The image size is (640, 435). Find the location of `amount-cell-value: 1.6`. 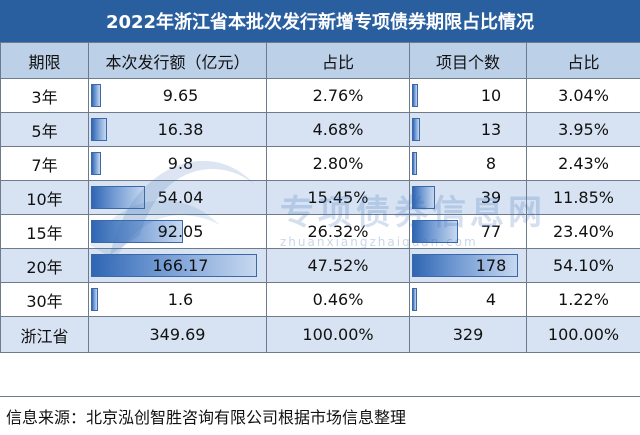

amount-cell-value: 1.6 is located at coordinates (180, 299).